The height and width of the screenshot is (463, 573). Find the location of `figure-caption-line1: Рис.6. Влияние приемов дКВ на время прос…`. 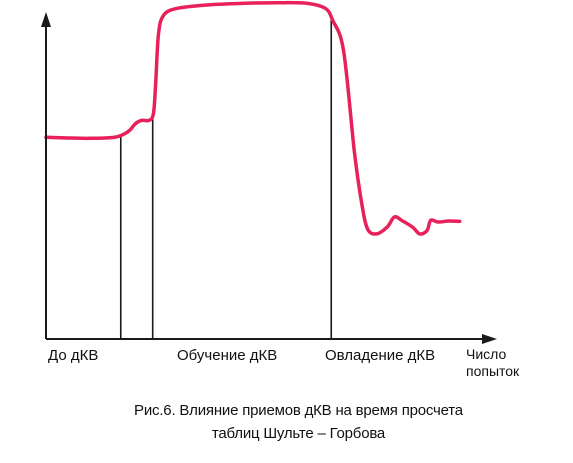

figure-caption-line1: Рис.6. Влияние приемов дКВ на время прос… is located at coordinates (298, 410).